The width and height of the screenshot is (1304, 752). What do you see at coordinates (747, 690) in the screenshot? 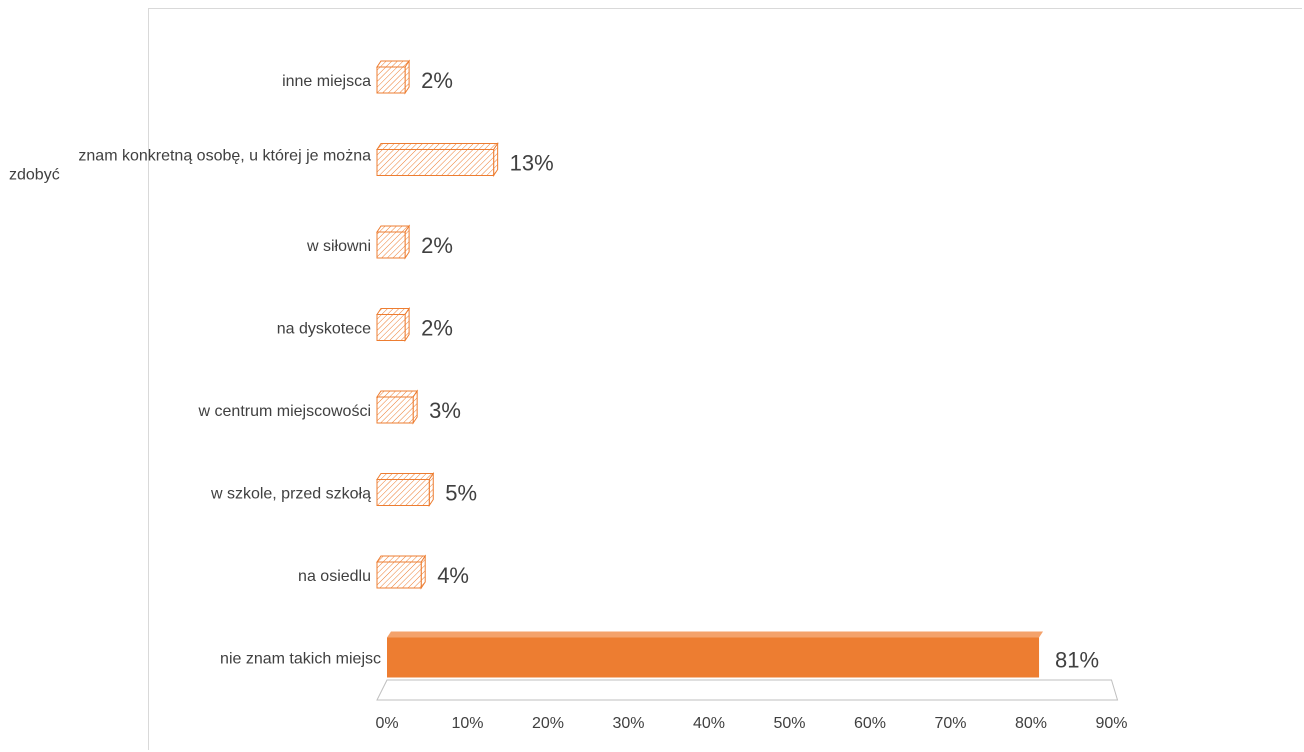
I see `axis-floor` at bounding box center [747, 690].